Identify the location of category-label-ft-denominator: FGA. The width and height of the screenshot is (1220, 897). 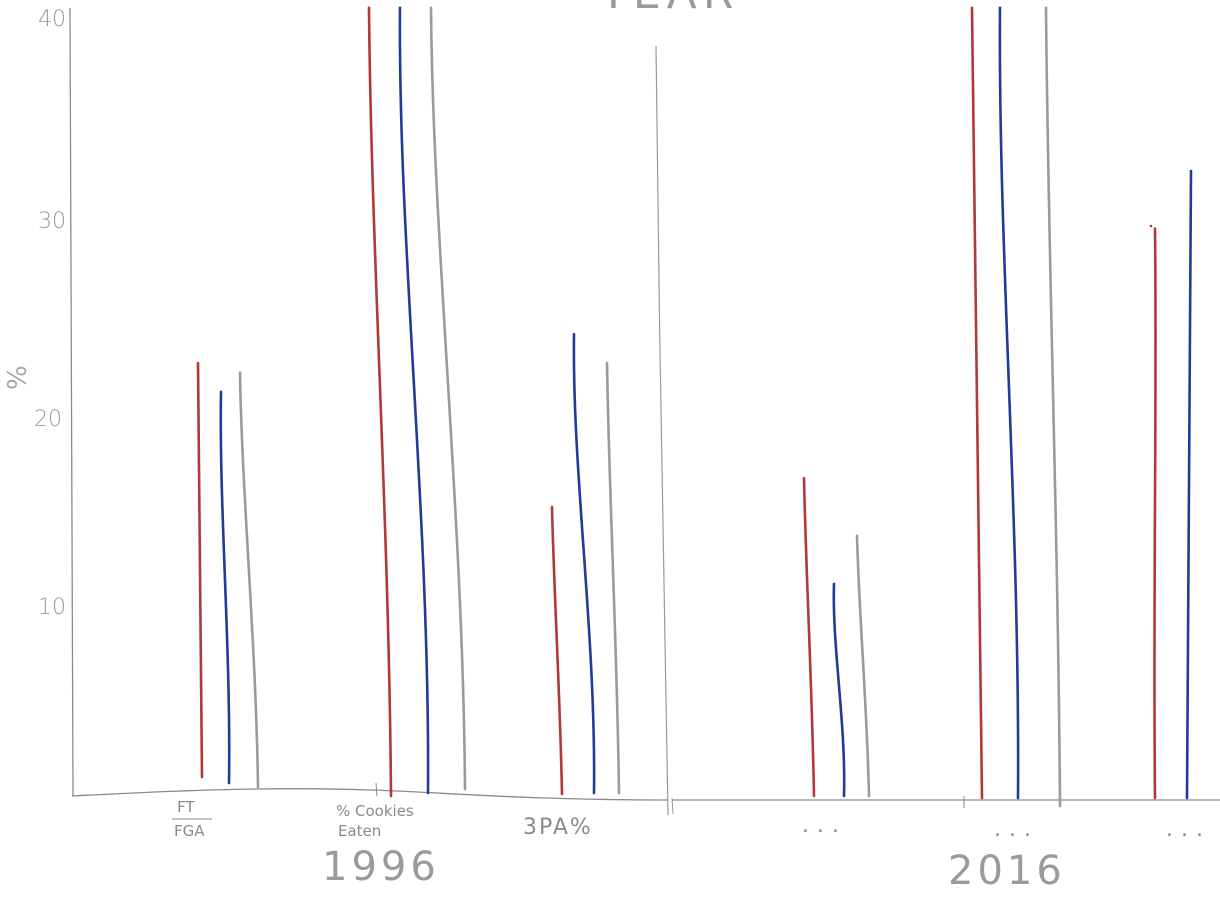
(189, 831).